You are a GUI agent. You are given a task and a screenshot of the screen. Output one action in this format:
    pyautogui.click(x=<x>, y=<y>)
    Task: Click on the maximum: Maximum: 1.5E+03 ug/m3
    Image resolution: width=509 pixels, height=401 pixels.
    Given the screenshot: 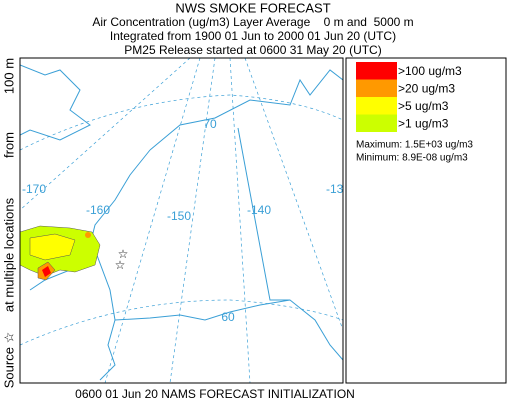 What is the action you would take?
    pyautogui.click(x=414, y=145)
    